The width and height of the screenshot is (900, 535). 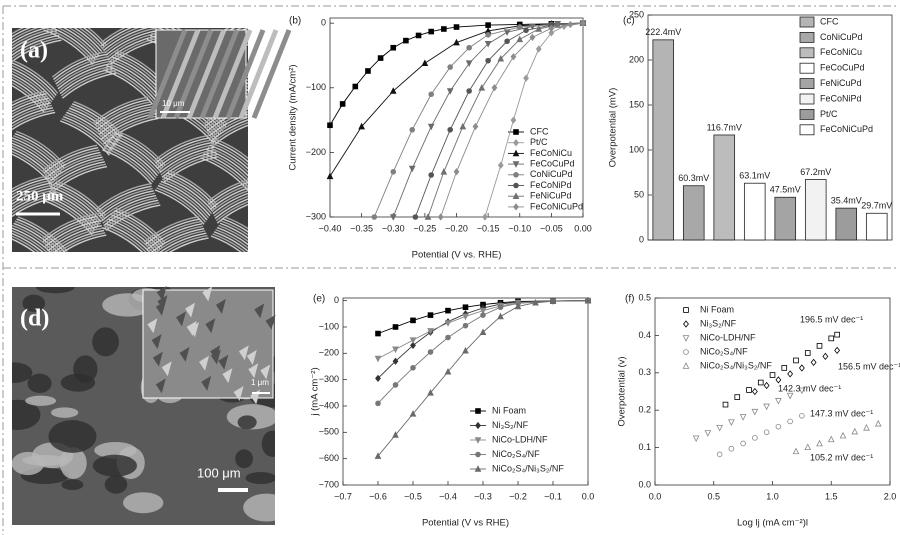 I want to click on scale-label: 1 μm, so click(x=260, y=382).